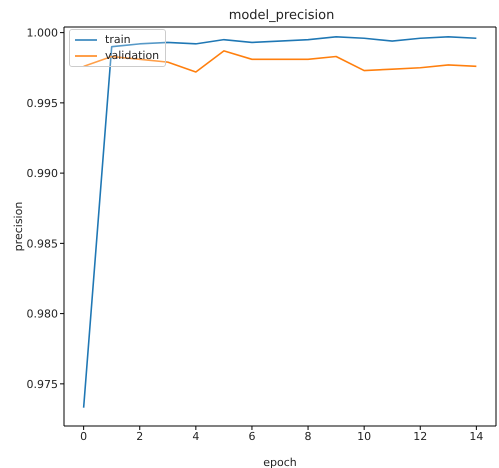  Describe the element at coordinates (364, 436) in the screenshot. I see `x-tick-label: 10` at that location.